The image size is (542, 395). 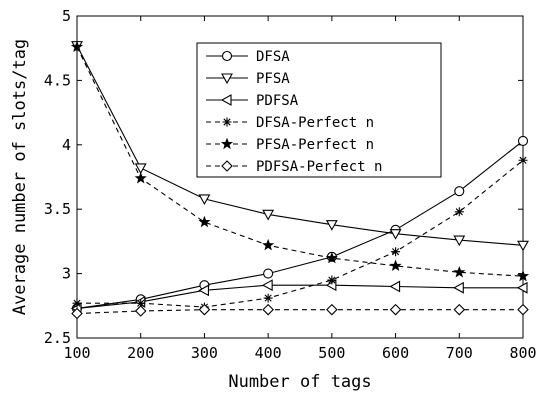 What do you see at coordinates (66, 145) in the screenshot?
I see `y-tick-label: 4` at bounding box center [66, 145].